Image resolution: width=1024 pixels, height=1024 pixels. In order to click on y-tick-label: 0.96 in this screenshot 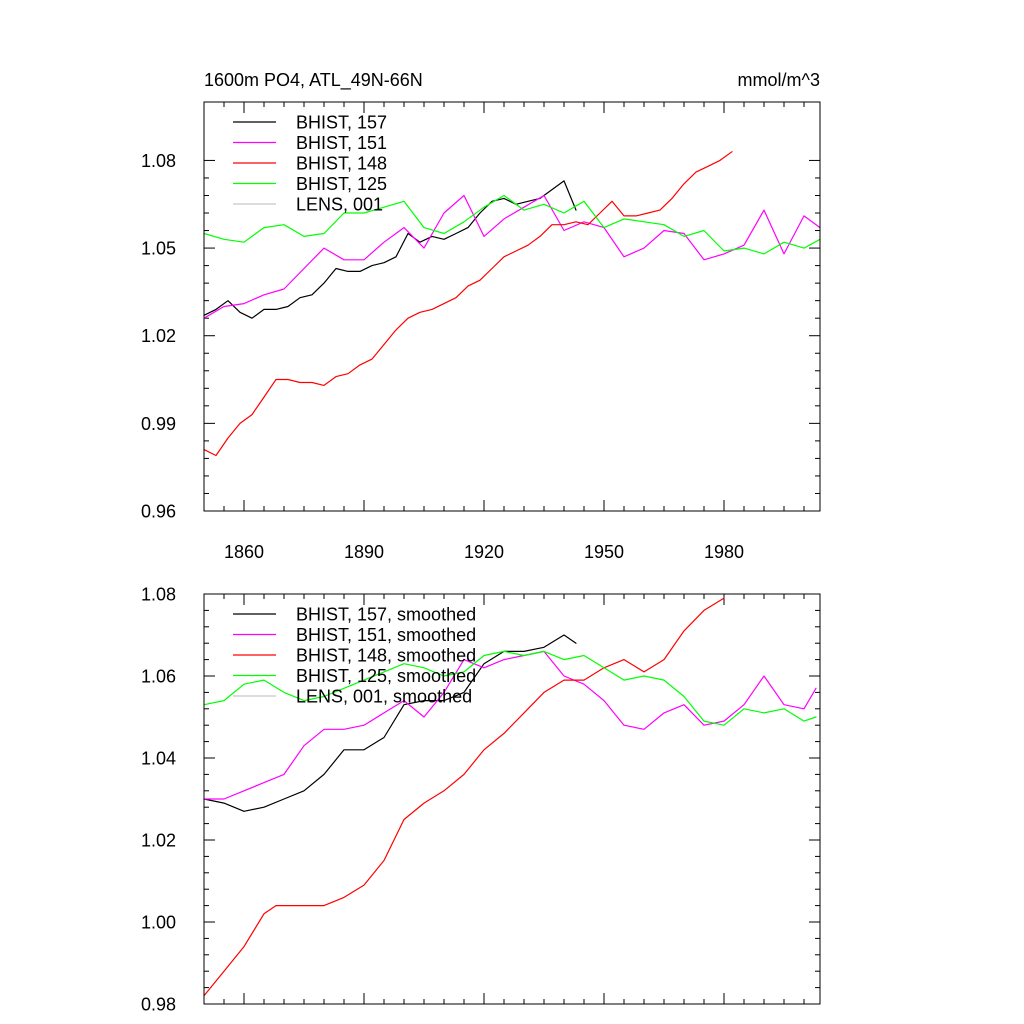, I will do `click(158, 512)`.